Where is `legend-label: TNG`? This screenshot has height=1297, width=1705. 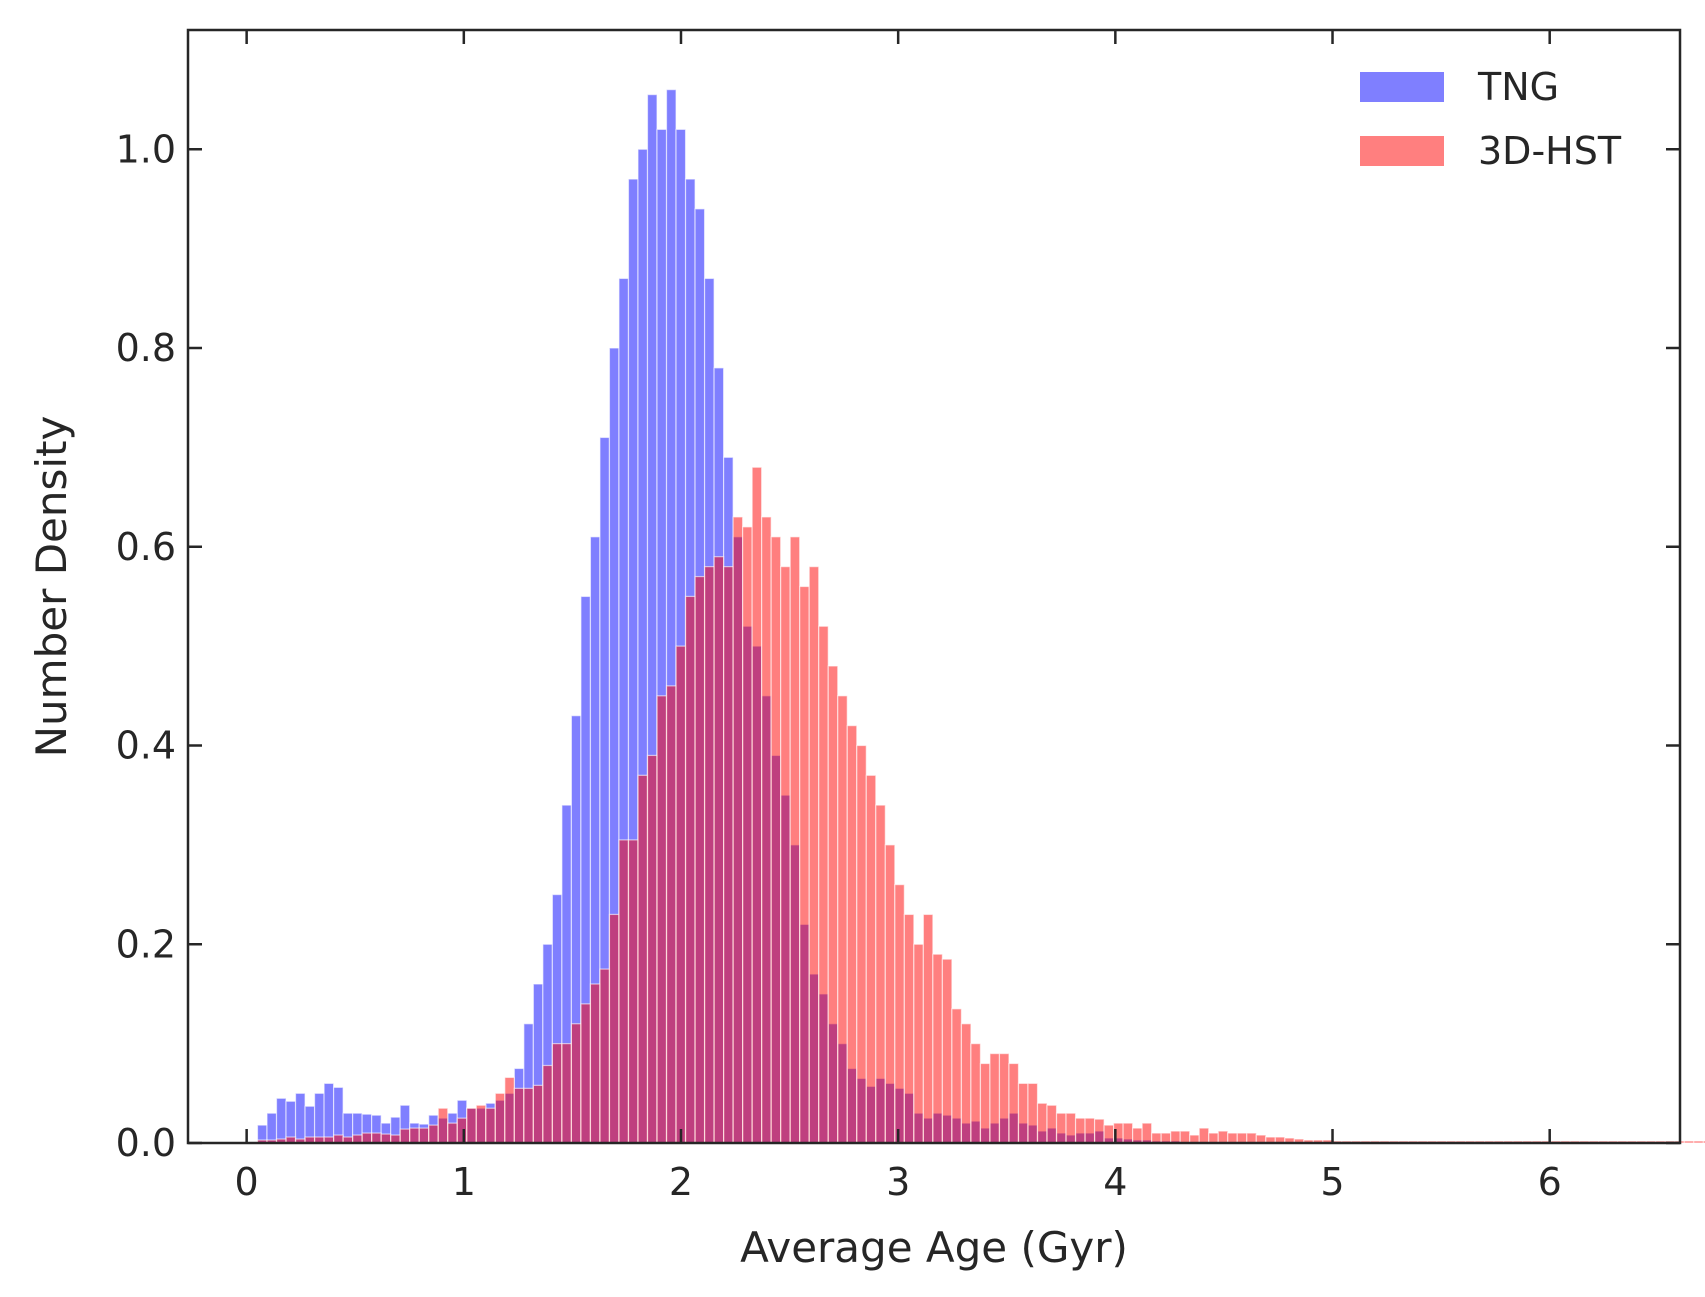 legend-label: TNG is located at coordinates (1518, 87).